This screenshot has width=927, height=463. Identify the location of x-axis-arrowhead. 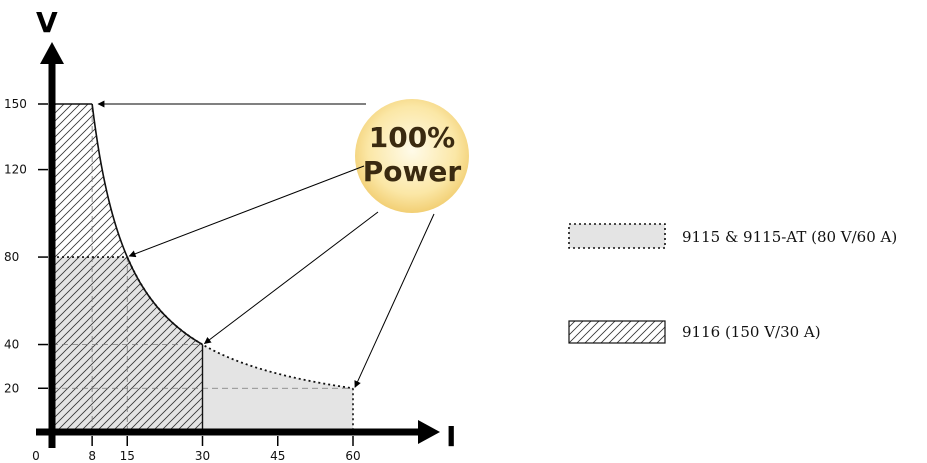
(429, 432).